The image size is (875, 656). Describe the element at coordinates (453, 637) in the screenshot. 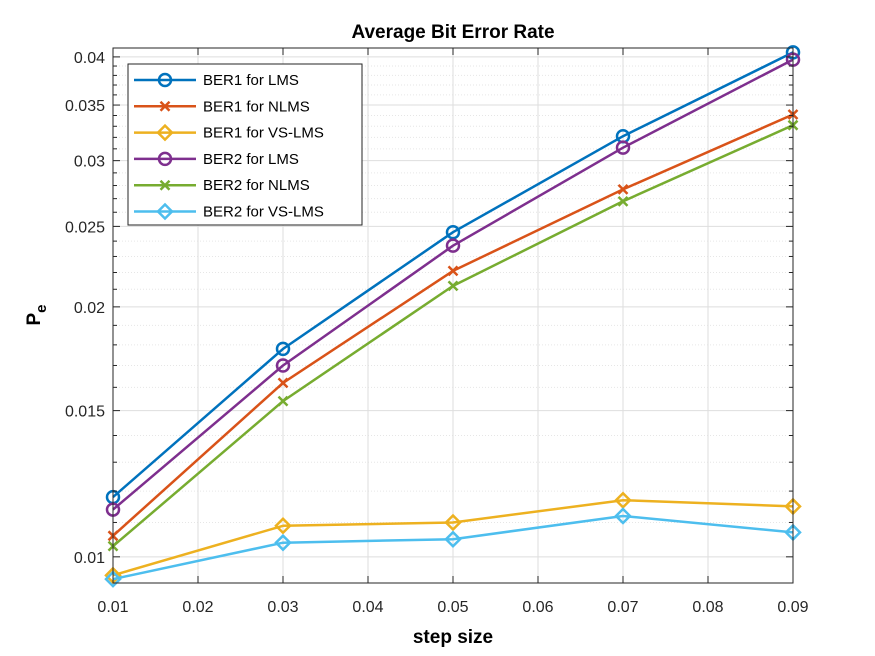

I see `x-axis-label: step size` at that location.